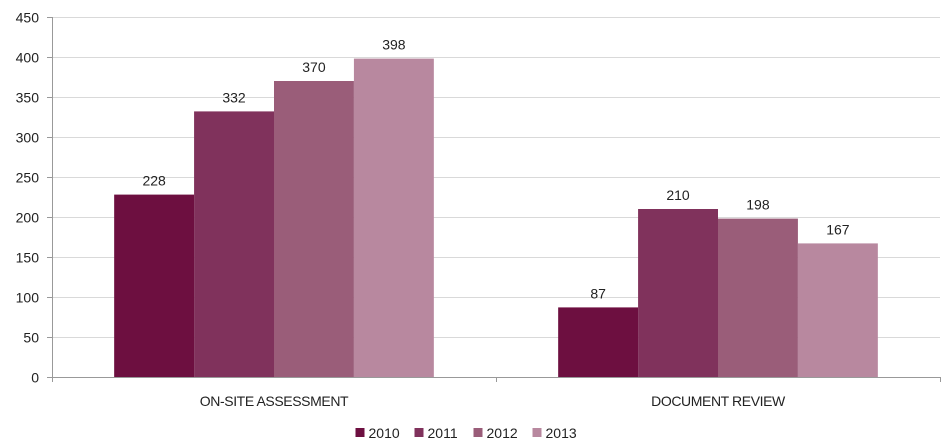 This screenshot has height=445, width=941. Describe the element at coordinates (234, 97) in the screenshot. I see `data-label: 332` at that location.